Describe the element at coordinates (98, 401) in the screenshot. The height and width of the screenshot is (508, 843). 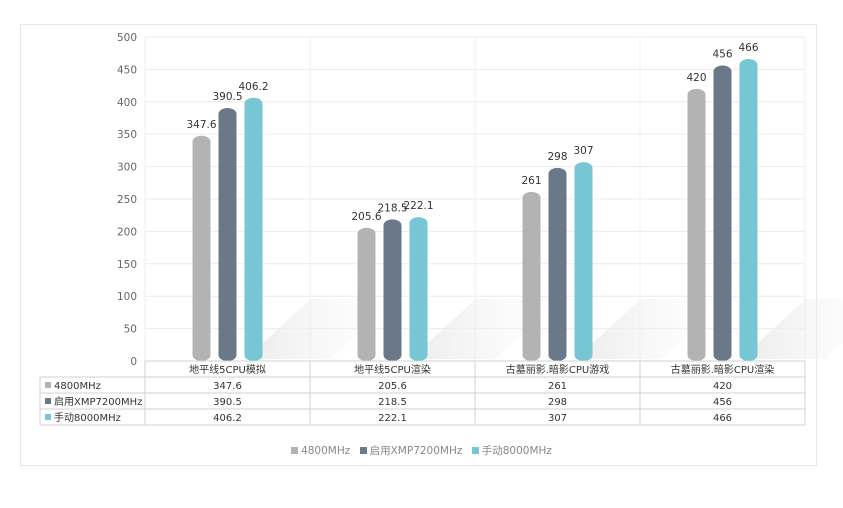
I see `table-series-name: 启用XMP7200MHz` at that location.